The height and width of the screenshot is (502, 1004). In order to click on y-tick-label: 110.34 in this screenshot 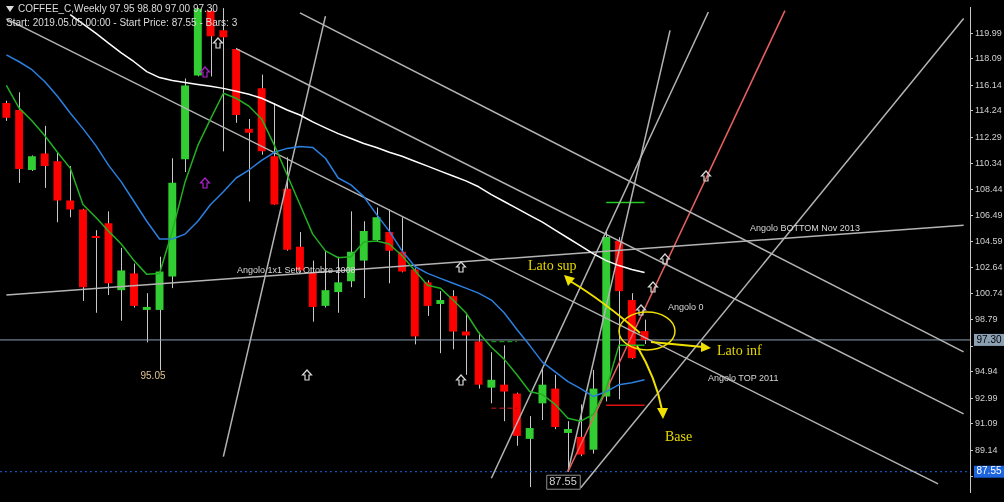, I will do `click(988, 163)`.